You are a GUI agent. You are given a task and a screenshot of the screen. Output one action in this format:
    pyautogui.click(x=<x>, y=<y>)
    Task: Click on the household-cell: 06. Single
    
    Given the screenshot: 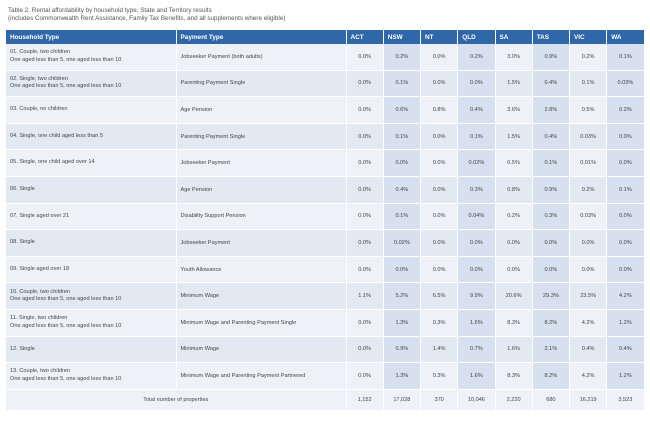 What is the action you would take?
    pyautogui.click(x=91, y=190)
    